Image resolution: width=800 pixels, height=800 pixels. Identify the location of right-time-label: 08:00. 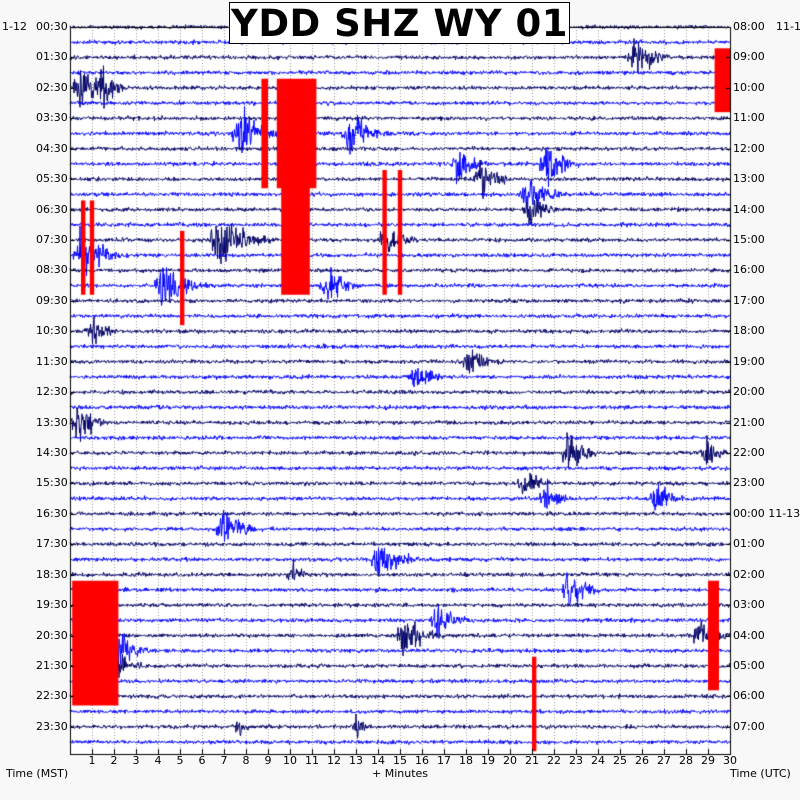
(749, 26).